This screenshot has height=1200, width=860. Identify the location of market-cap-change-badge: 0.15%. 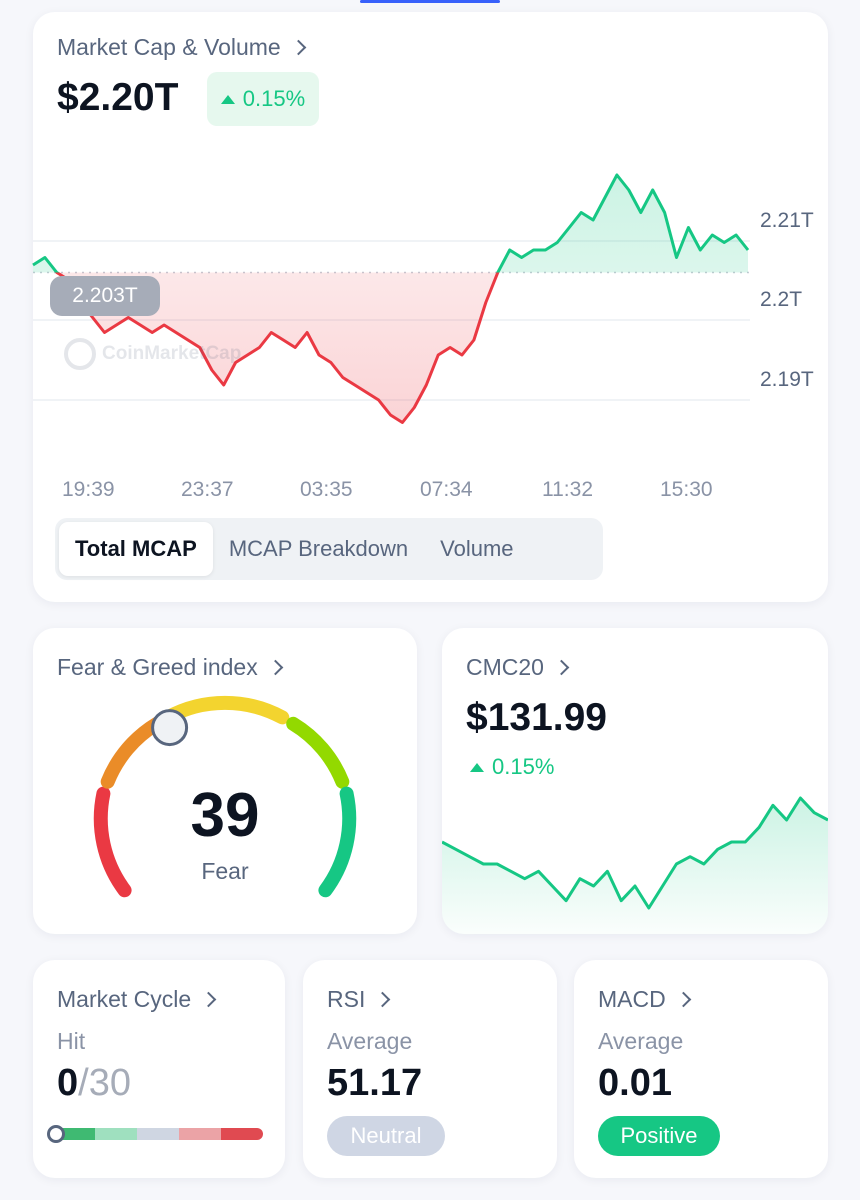
(263, 99).